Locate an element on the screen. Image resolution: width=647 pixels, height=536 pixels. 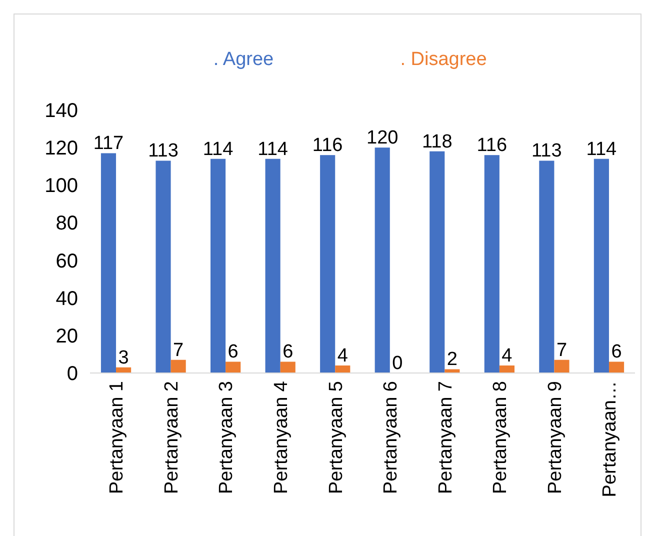
text: . Agree is located at coordinates (243, 59).